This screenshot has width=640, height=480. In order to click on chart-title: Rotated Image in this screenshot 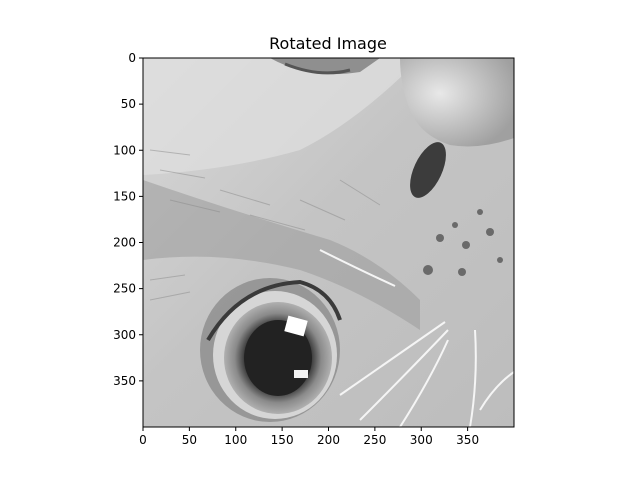, I will do `click(328, 43)`.